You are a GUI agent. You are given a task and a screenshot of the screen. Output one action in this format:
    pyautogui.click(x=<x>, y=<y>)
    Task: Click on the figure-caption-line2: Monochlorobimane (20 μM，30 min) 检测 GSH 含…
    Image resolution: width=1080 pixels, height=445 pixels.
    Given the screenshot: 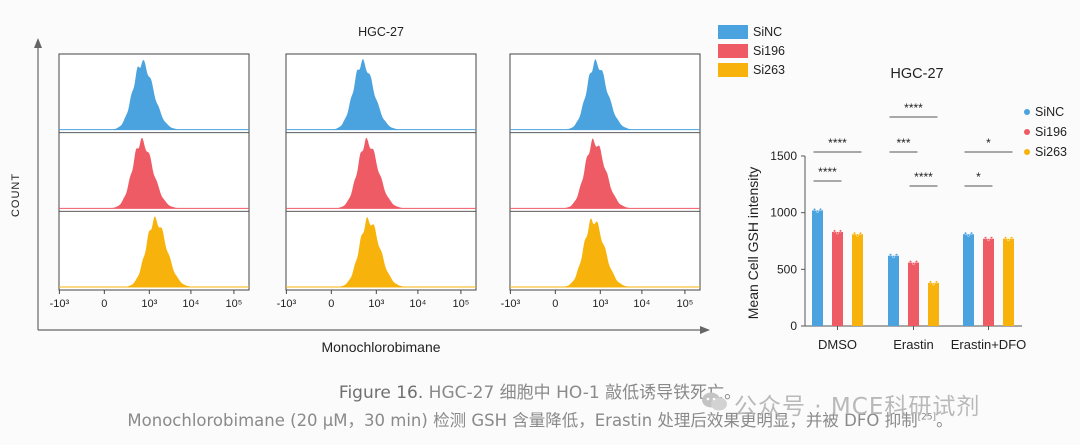 What is the action you would take?
    pyautogui.click(x=540, y=419)
    